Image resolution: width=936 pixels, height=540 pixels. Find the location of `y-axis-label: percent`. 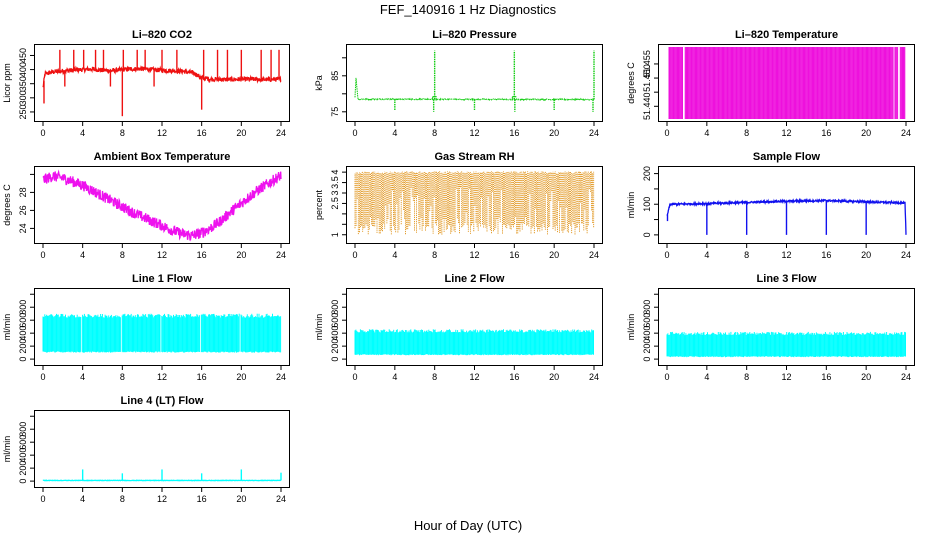

y-axis-label: percent is located at coordinates (319, 204).